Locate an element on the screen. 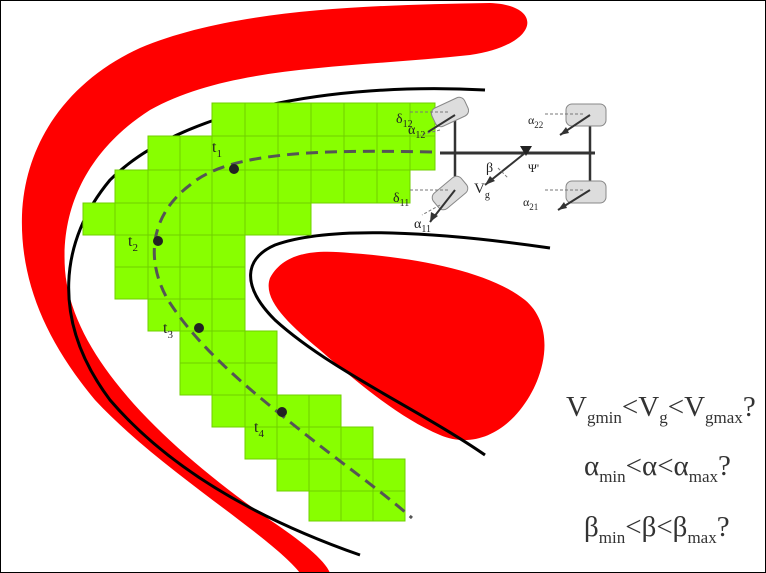 Image resolution: width=766 pixels, height=573 pixels. svg-text: α12 is located at coordinates (416, 132).